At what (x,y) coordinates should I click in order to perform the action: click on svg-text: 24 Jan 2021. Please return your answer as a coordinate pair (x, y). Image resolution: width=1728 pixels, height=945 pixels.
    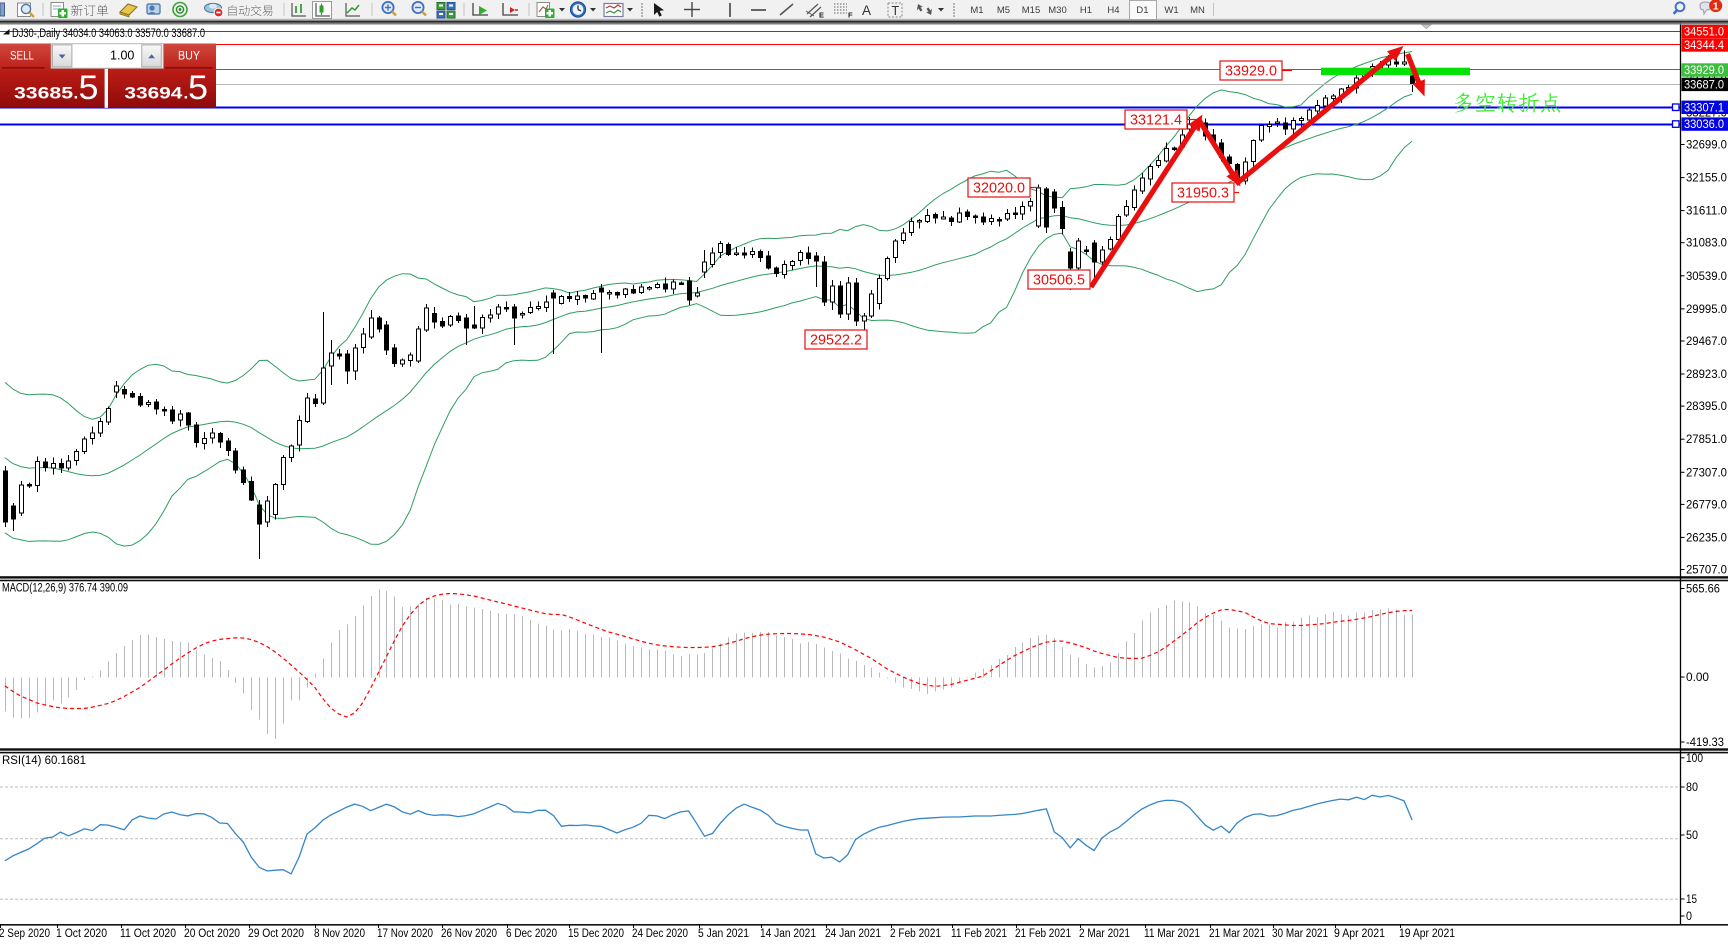
    Looking at the image, I should click on (853, 934).